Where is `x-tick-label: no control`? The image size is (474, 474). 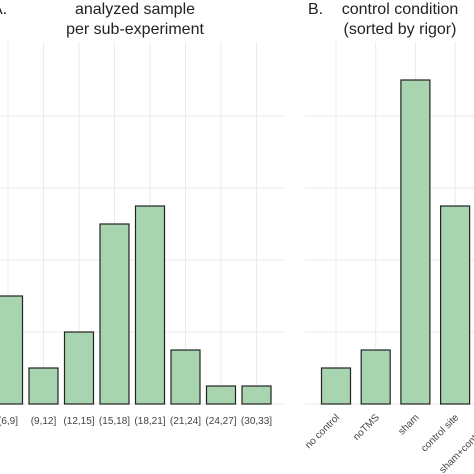 x-tick-label: no control is located at coordinates (322, 431).